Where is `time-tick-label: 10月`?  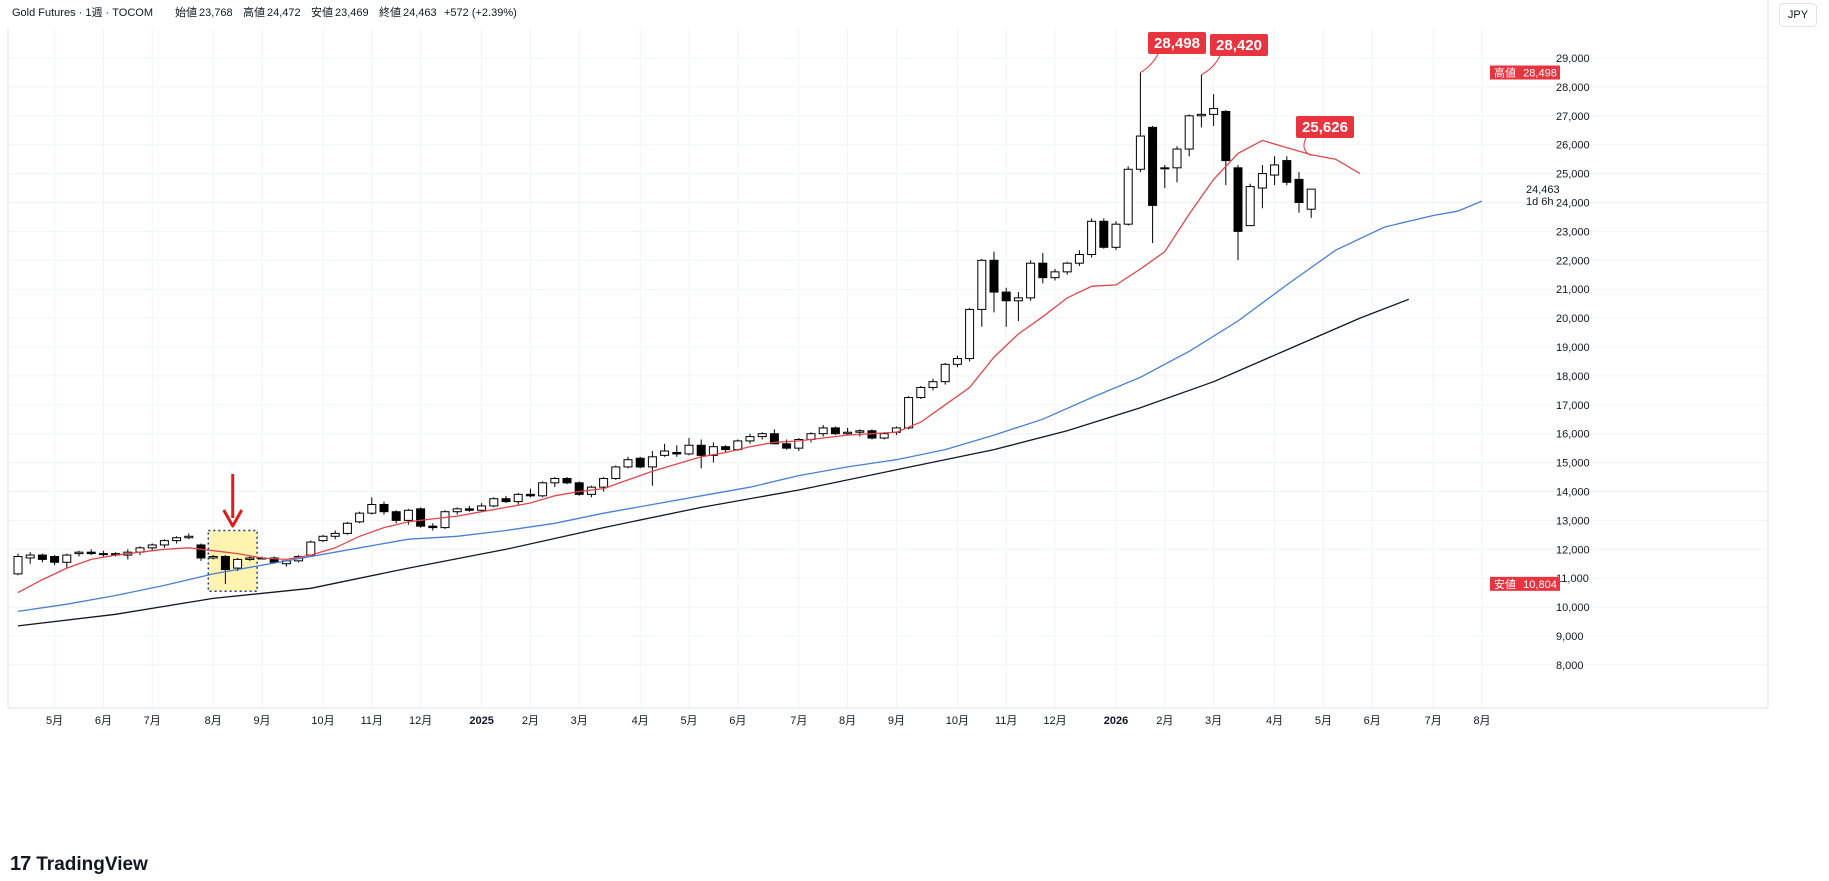 time-tick-label: 10月 is located at coordinates (957, 721).